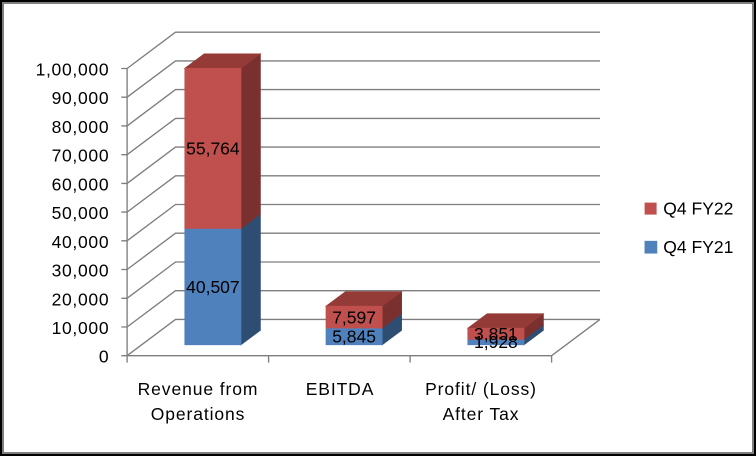 The height and width of the screenshot is (456, 756). I want to click on svg-text: 20,000, so click(81, 299).